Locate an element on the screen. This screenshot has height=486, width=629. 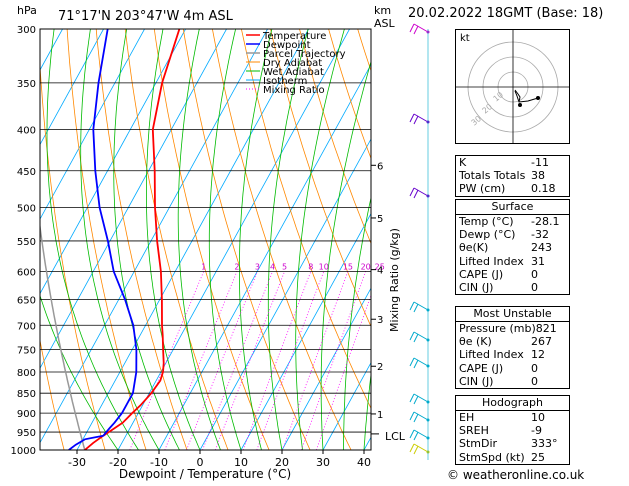
mu-row-thetae: θe (K) 267 is located at coordinates (505, 342).